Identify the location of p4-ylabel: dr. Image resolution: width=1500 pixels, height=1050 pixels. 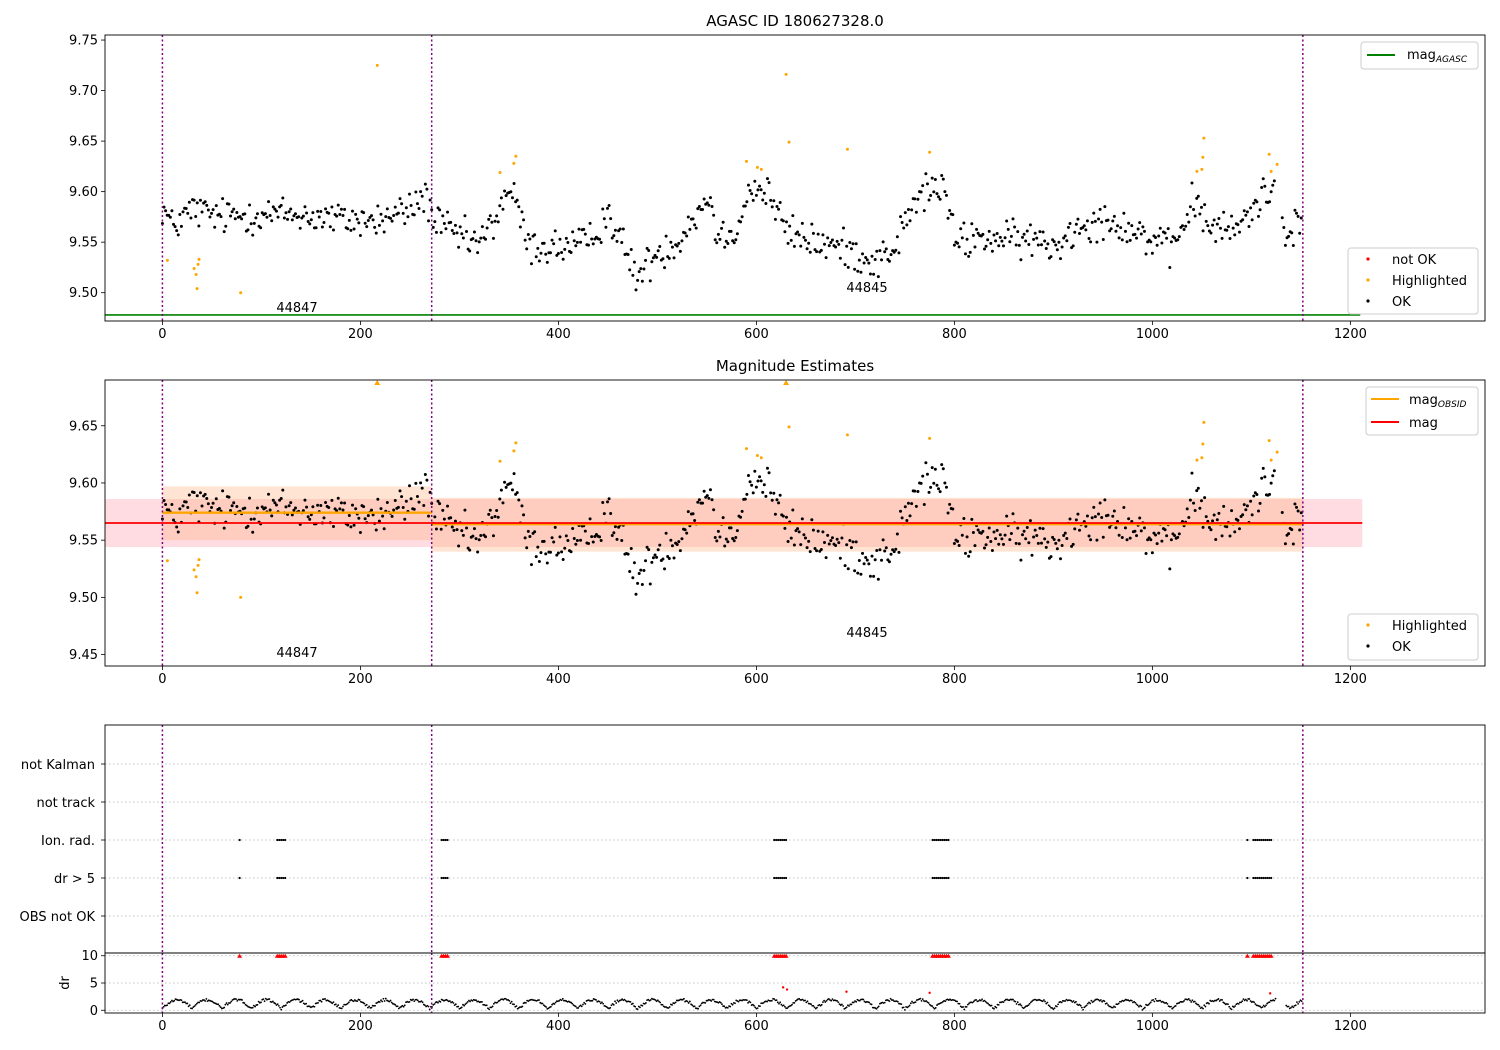
(65, 983).